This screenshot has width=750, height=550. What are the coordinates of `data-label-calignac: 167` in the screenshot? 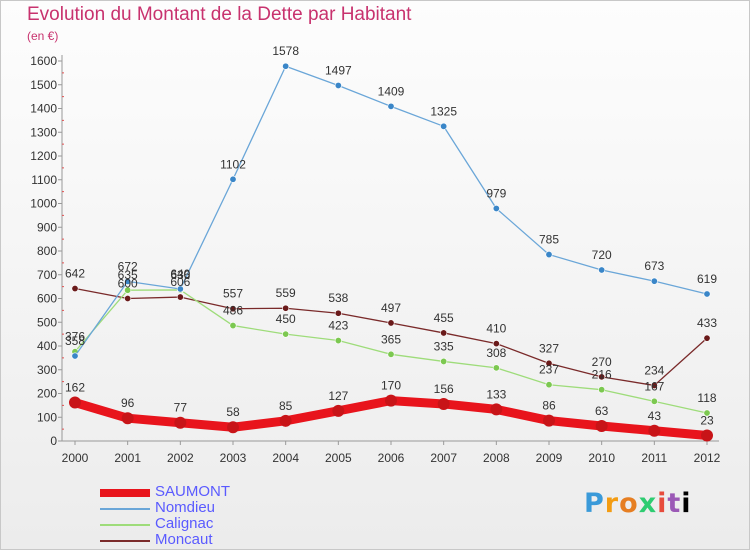 It's located at (654, 386).